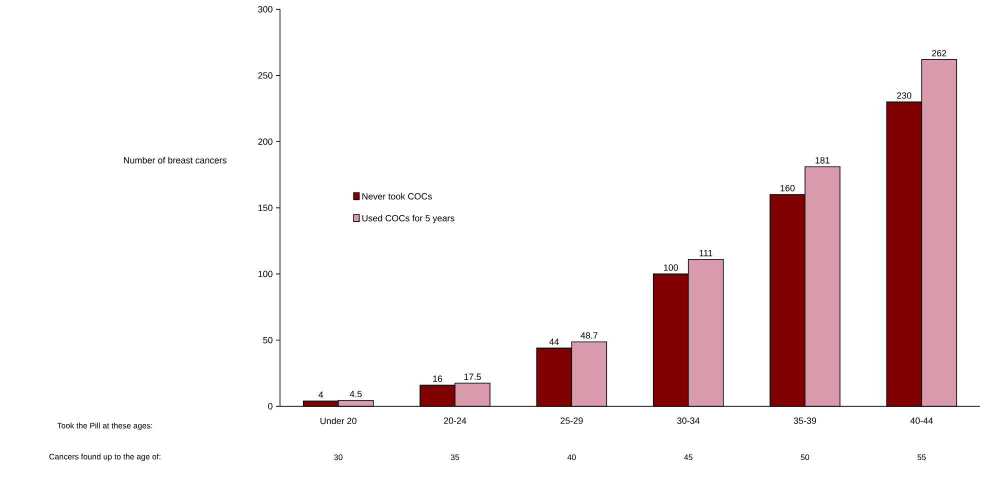 The width and height of the screenshot is (993, 491). Describe the element at coordinates (589, 335) in the screenshot. I see `data-label: 48.7` at that location.